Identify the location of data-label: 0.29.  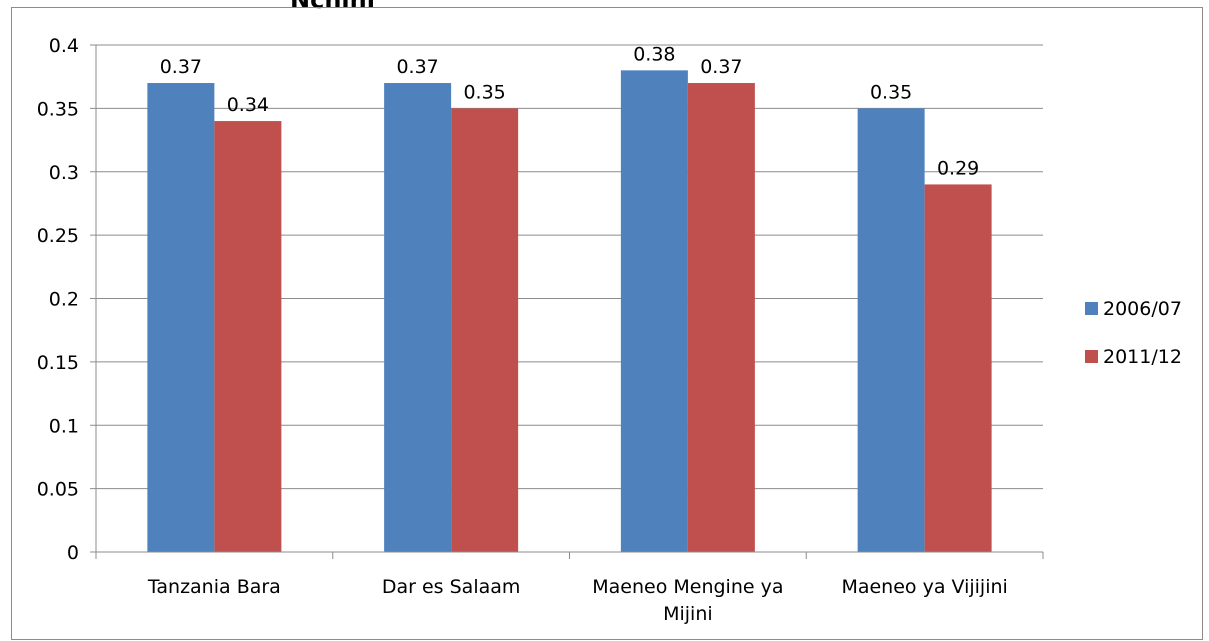
(958, 168).